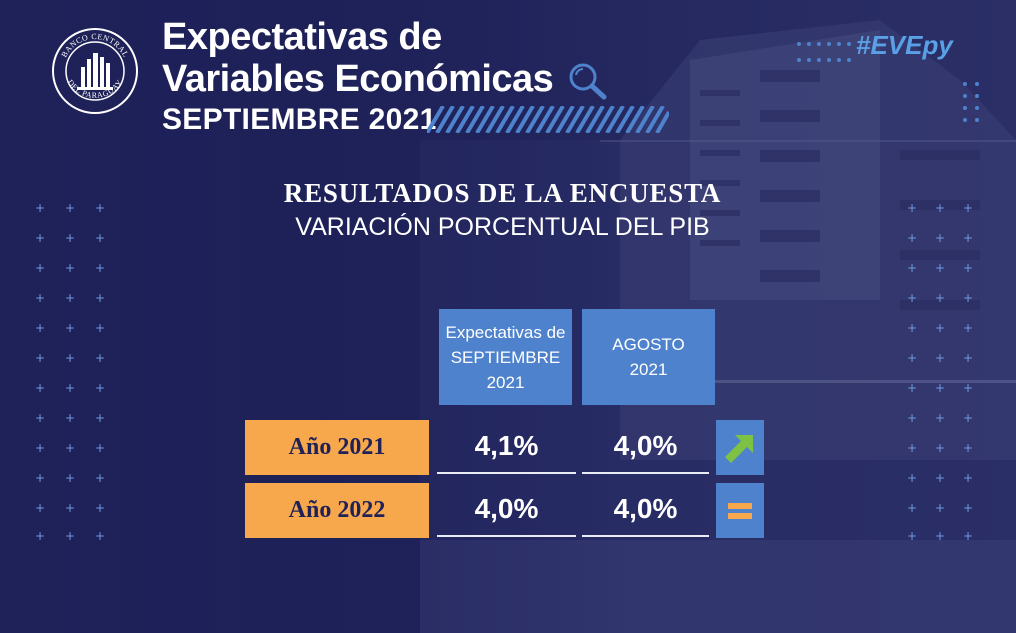 The width and height of the screenshot is (1016, 633). Describe the element at coordinates (299, 119) in the screenshot. I see `report-month: SEPTIEMBRE 2021` at that location.